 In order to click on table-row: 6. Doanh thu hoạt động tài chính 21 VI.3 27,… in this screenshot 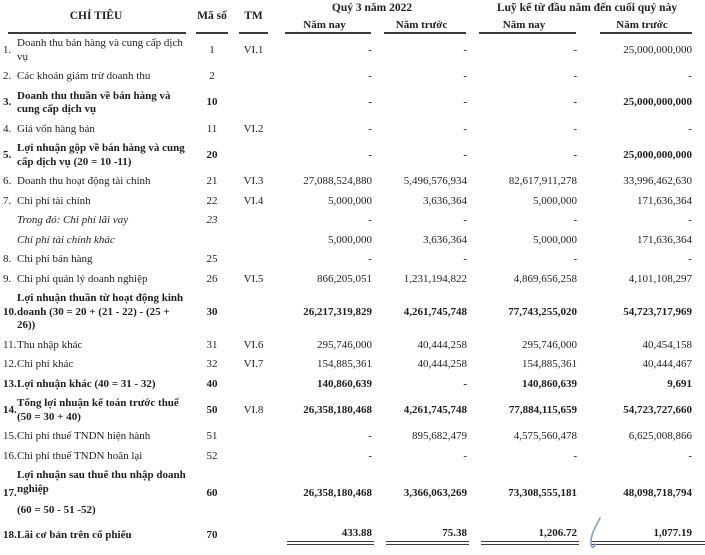, I will do `click(352, 182)`.